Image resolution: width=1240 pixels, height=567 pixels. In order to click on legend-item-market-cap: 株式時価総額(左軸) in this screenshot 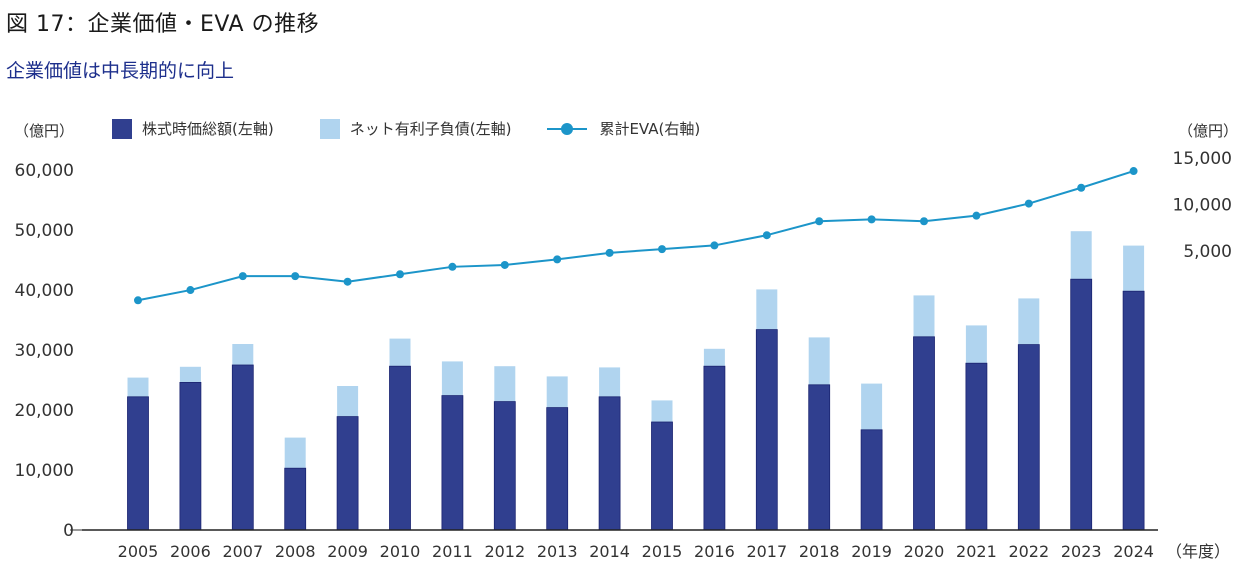, I will do `click(193, 128)`.